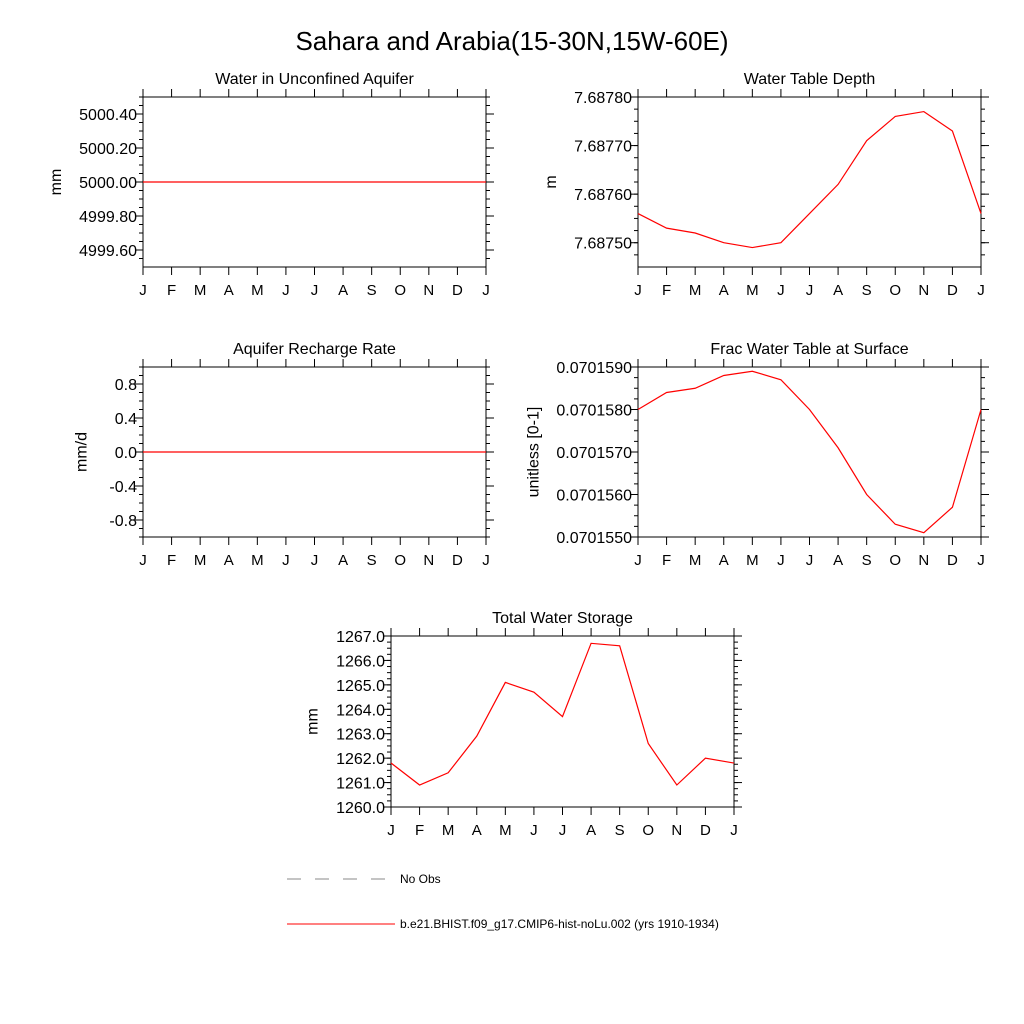  Describe the element at coordinates (360, 661) in the screenshot. I see `y-tick-label: 1266.0` at that location.